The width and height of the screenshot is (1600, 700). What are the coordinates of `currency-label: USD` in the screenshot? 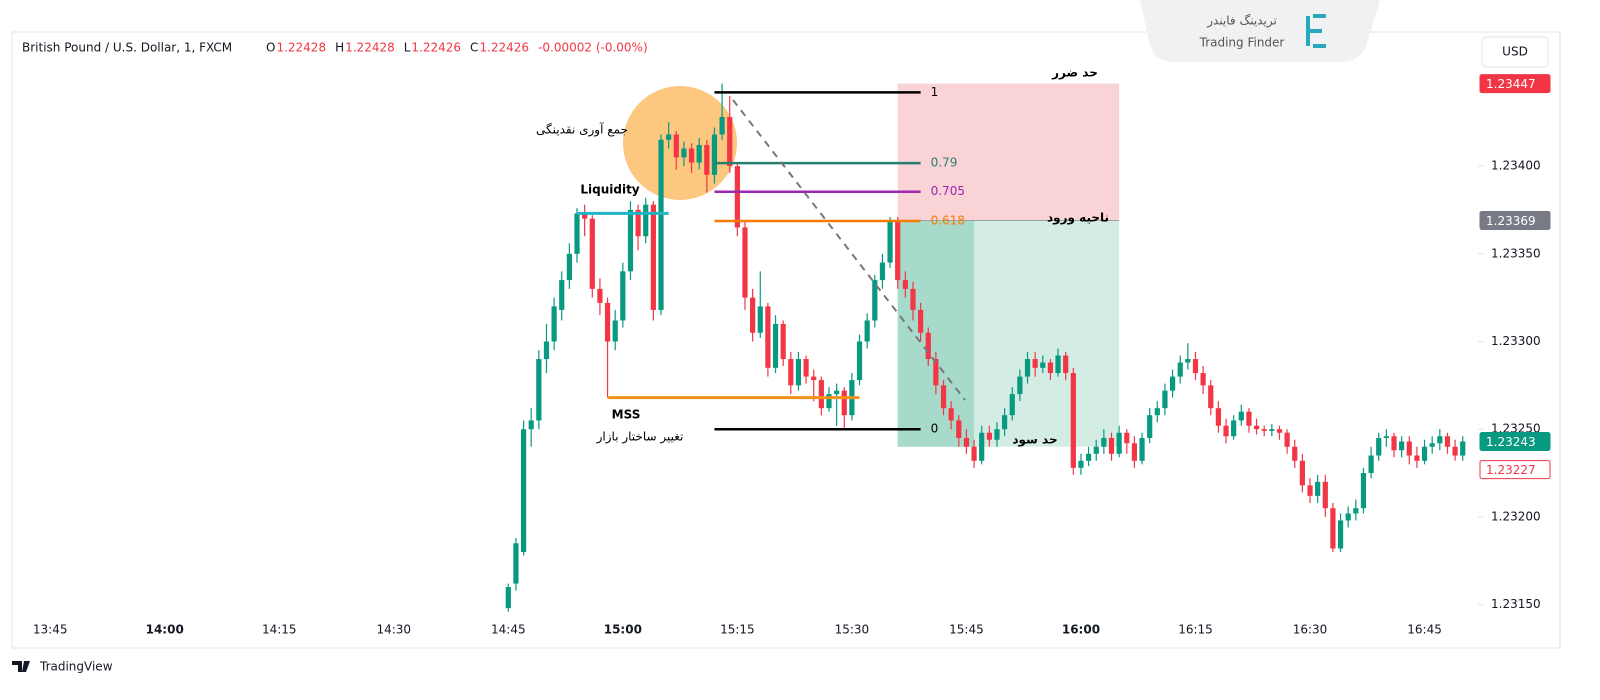 It's located at (1515, 52).